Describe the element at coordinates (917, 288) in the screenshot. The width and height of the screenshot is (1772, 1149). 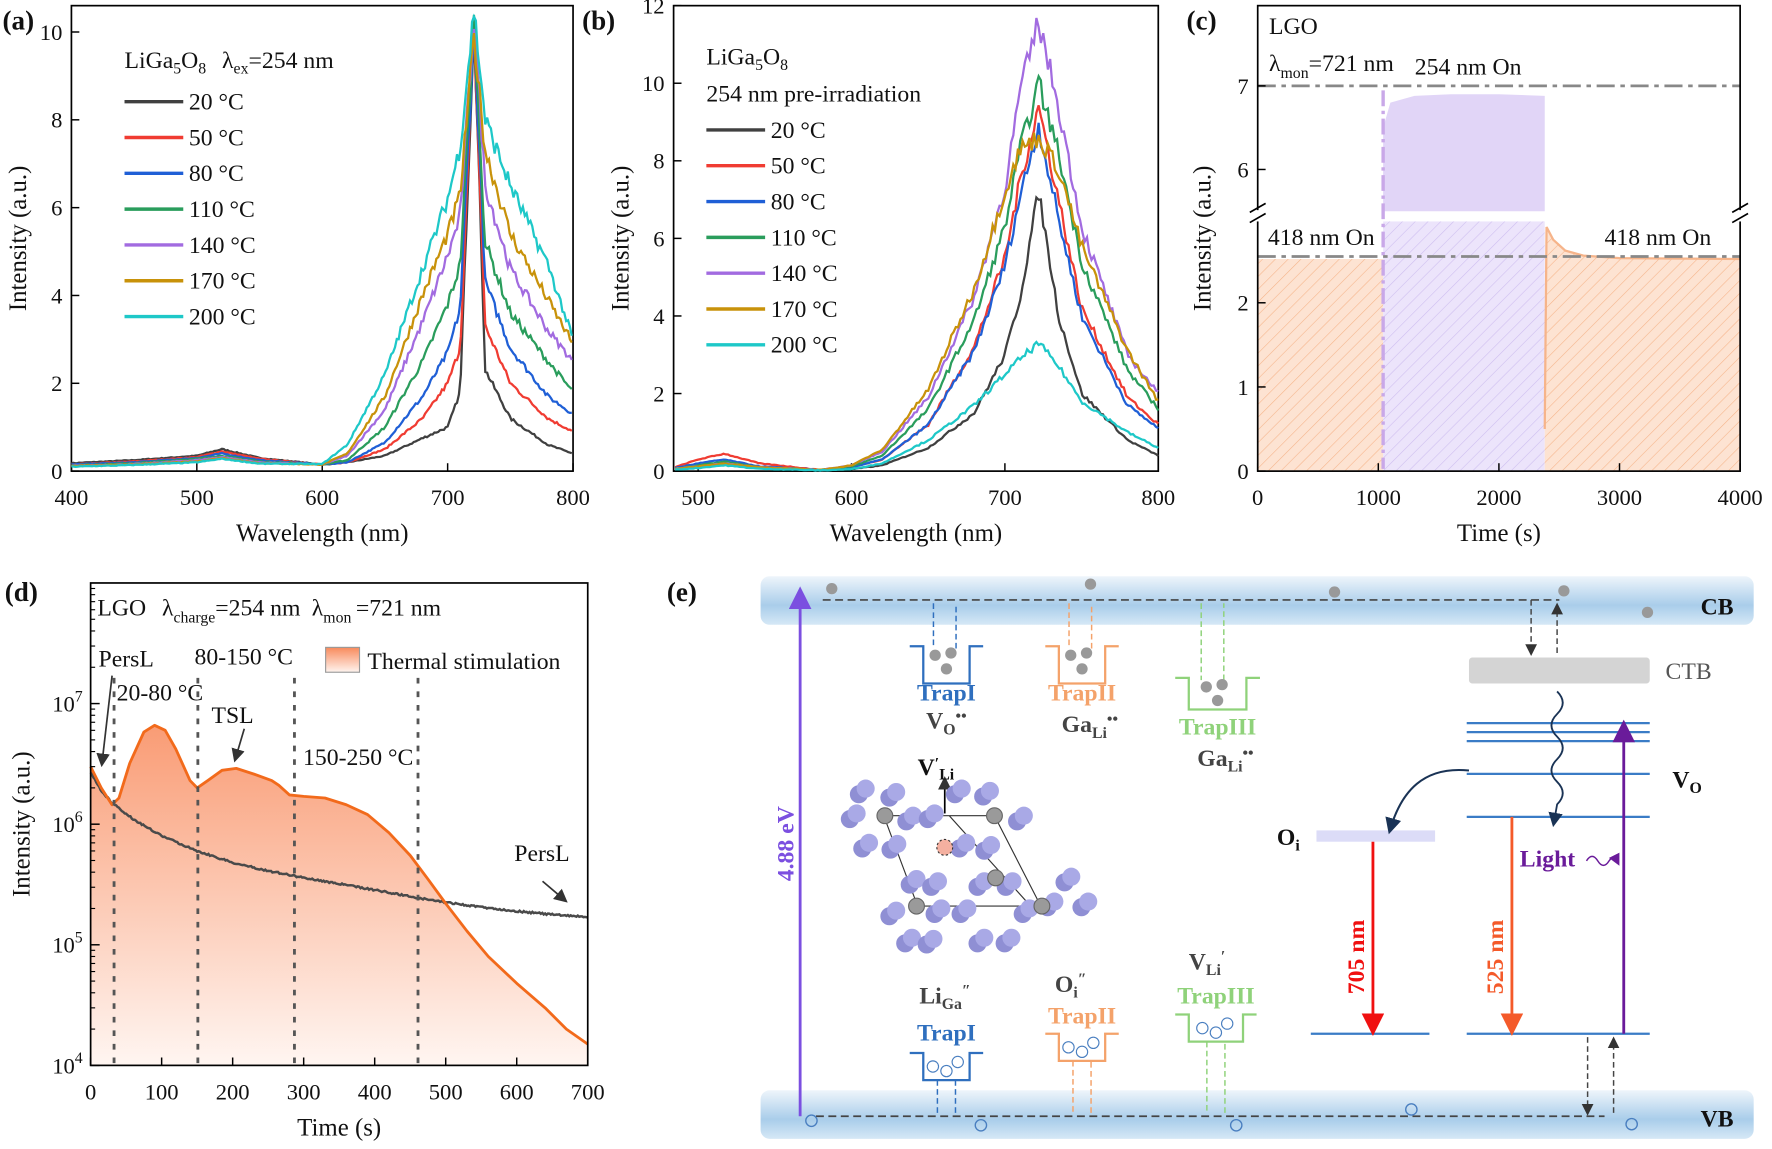
I see `series-line-50C` at that location.